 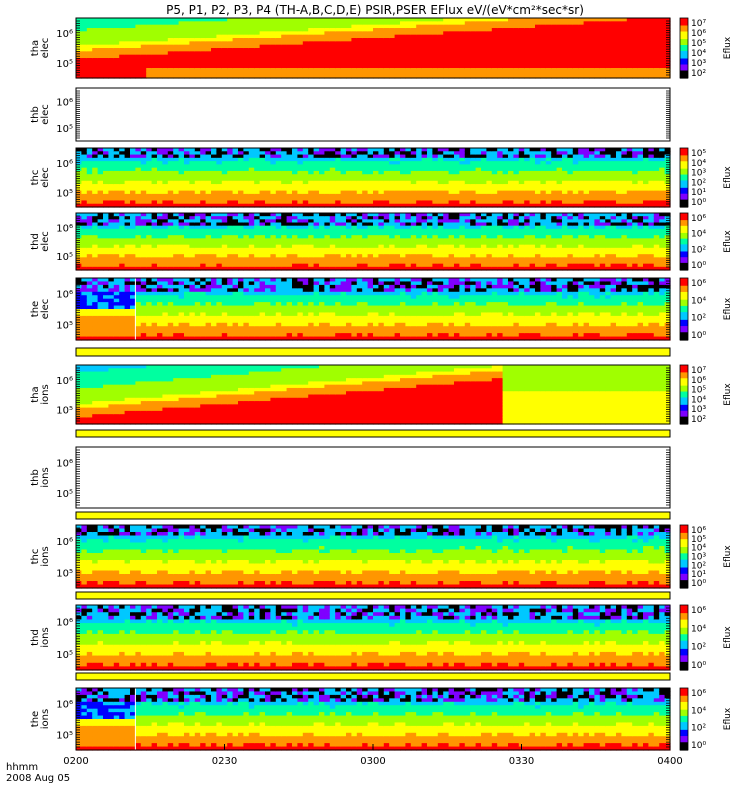 I want to click on colorbar-cell, so click(x=684, y=50).